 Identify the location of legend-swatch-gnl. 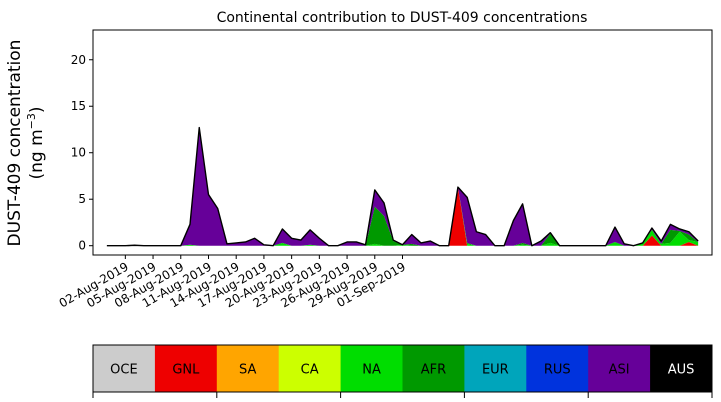
(186, 368).